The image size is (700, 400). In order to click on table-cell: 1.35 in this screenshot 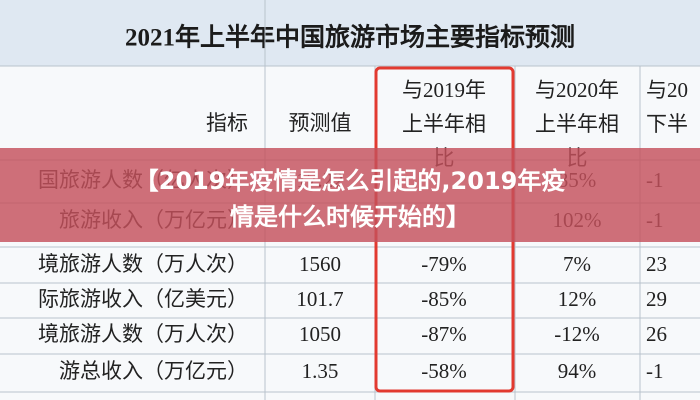, I will do `click(320, 371)`.